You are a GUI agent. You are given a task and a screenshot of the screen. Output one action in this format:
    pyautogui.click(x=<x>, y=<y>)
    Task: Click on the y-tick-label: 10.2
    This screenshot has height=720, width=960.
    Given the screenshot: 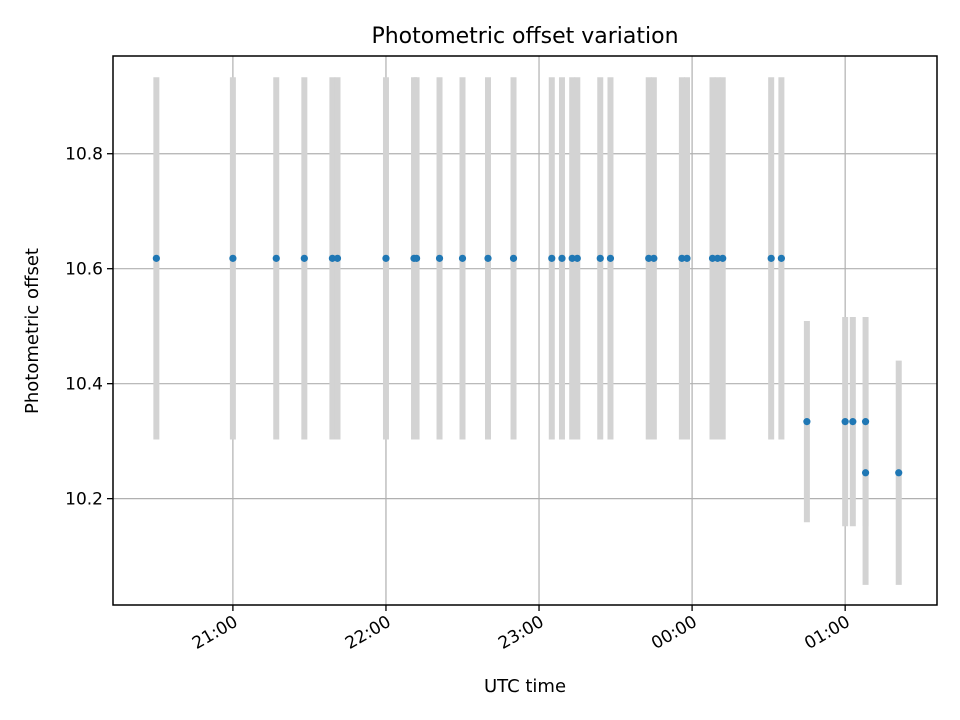 What is the action you would take?
    pyautogui.click(x=84, y=500)
    